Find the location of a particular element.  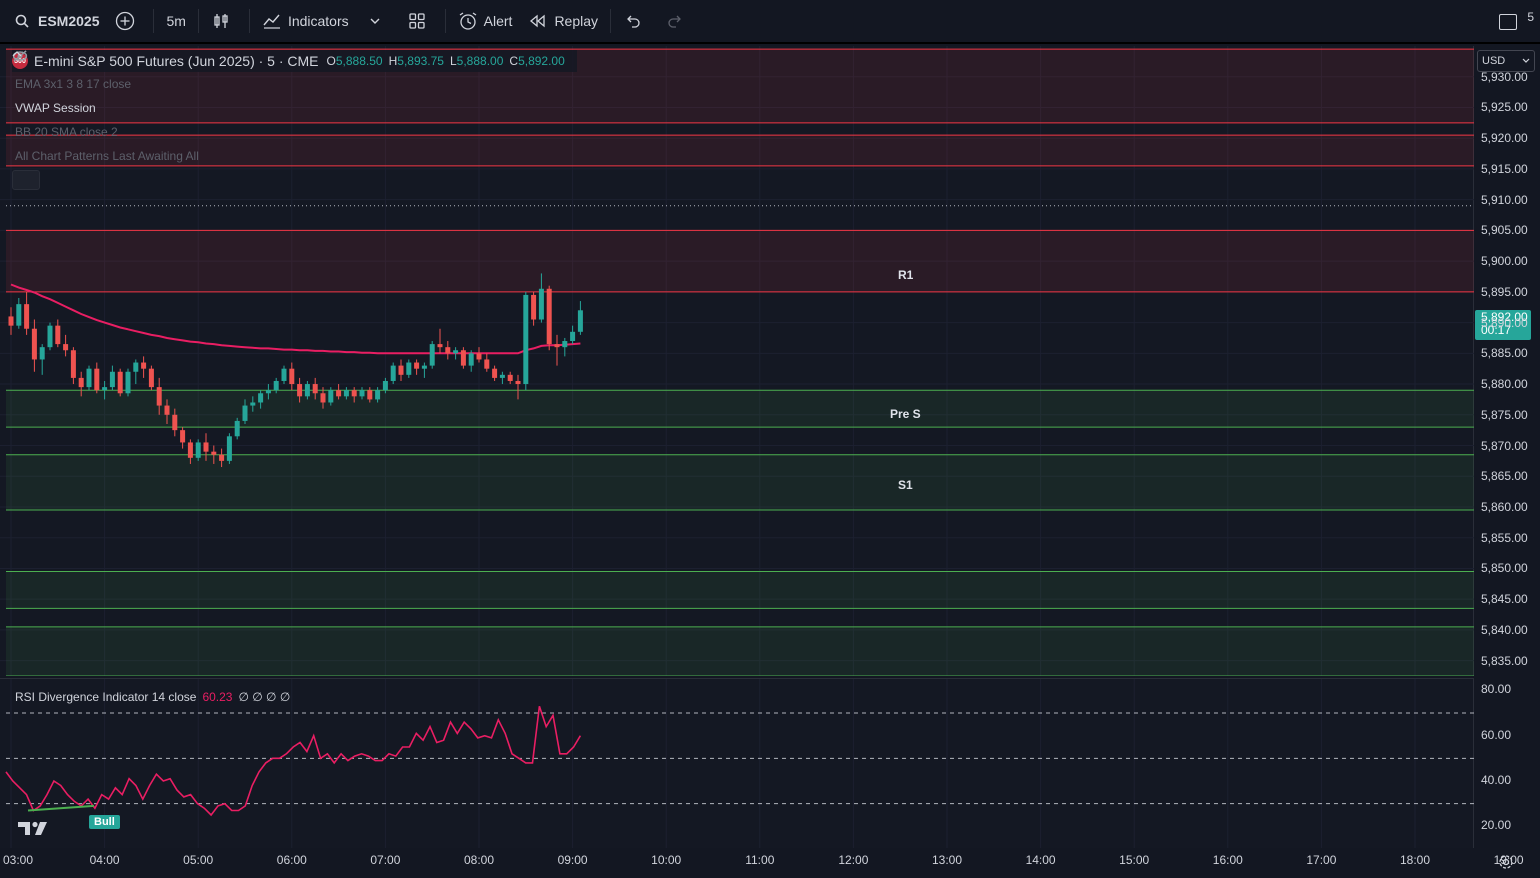

search-icon is located at coordinates (22, 21).